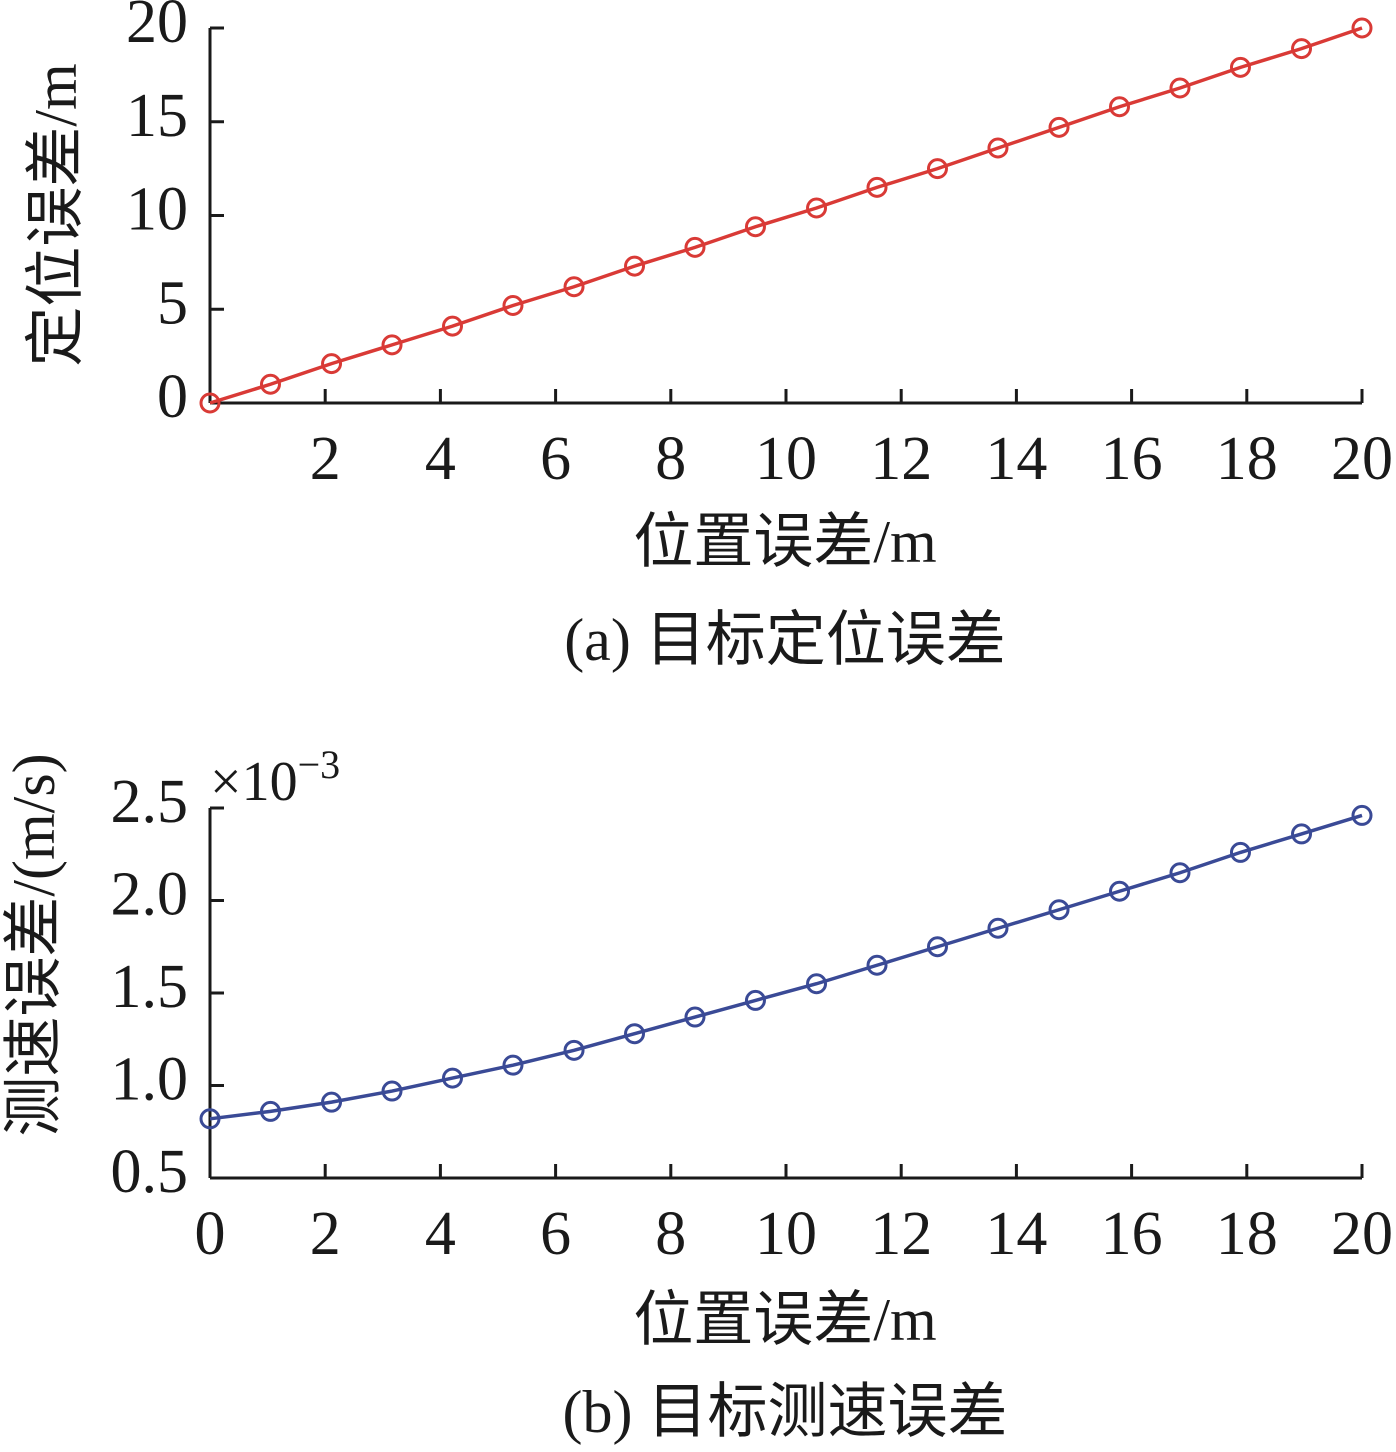  Describe the element at coordinates (325, 1234) in the screenshot. I see `panel-b-x-tick-label: 2` at that location.